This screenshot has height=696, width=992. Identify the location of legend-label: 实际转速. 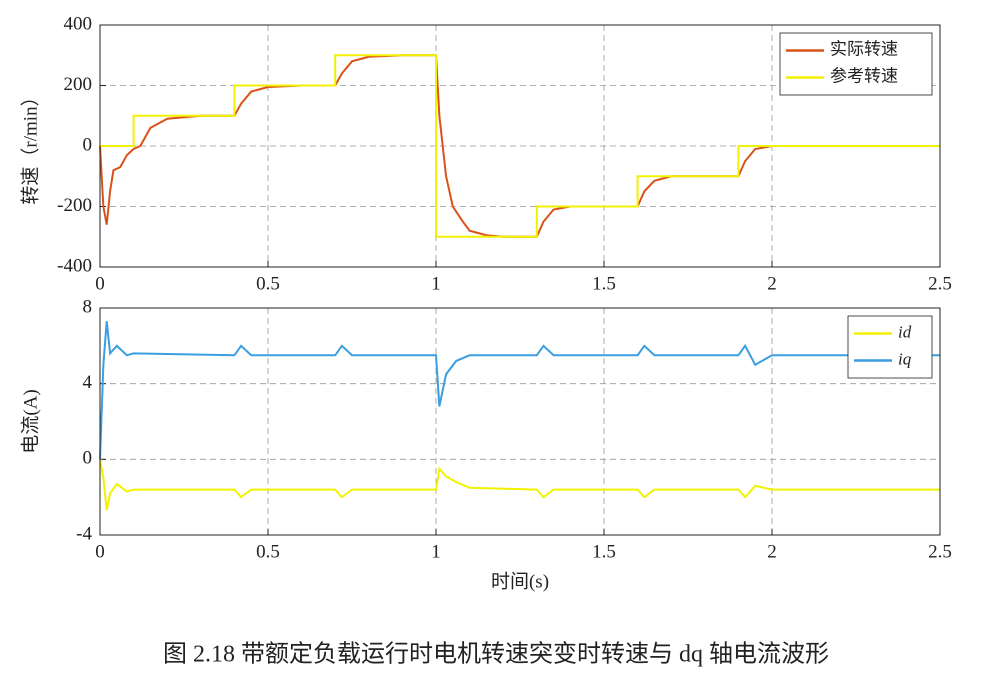
(864, 48).